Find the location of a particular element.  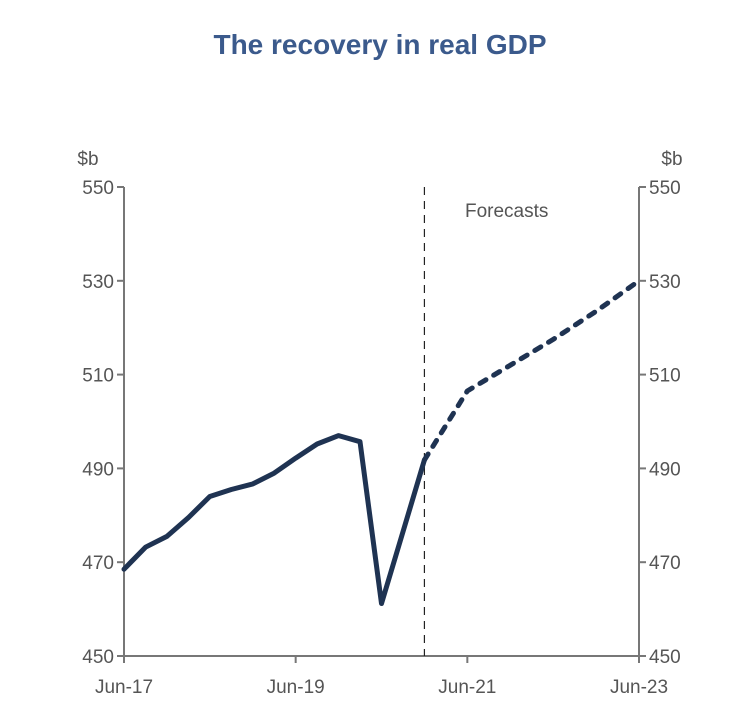

right-unit-label: $b is located at coordinates (671, 159).